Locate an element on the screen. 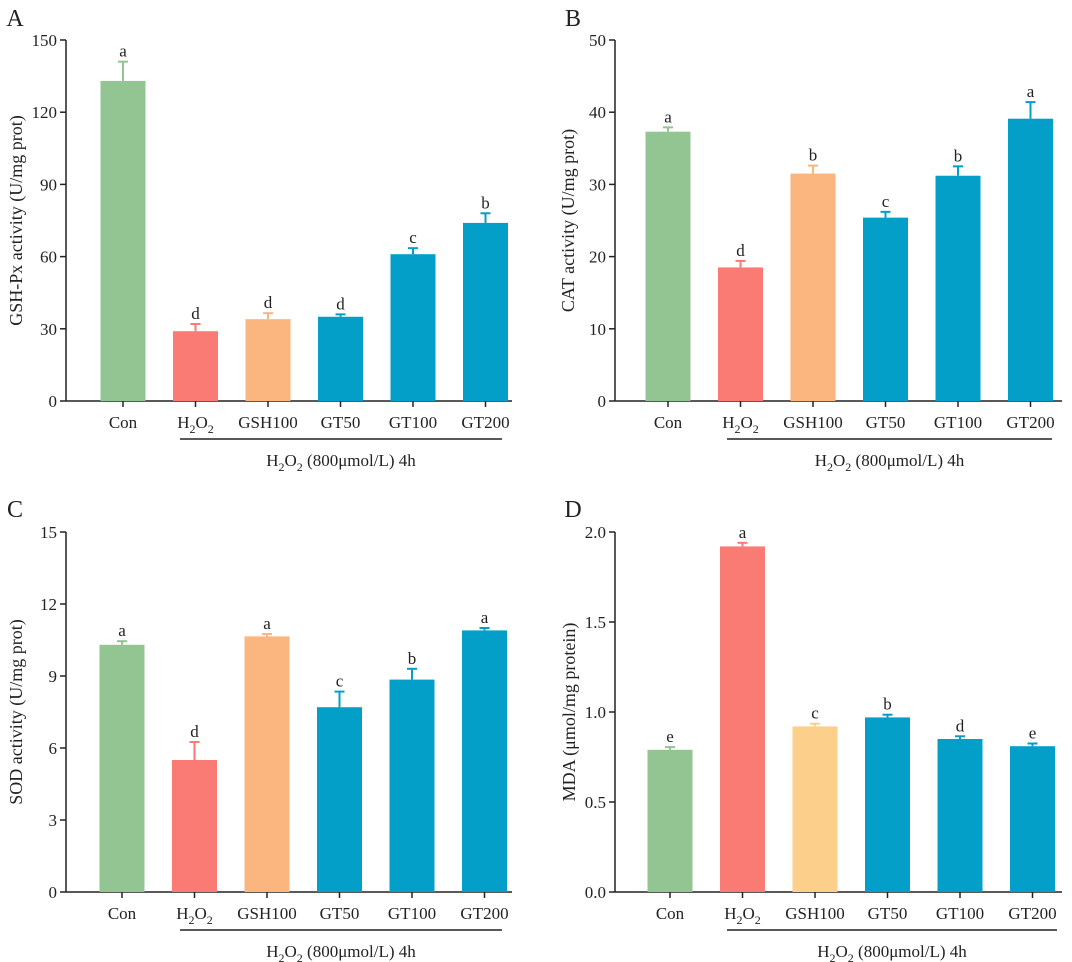  y-tick-label: 0.0 is located at coordinates (595, 892).